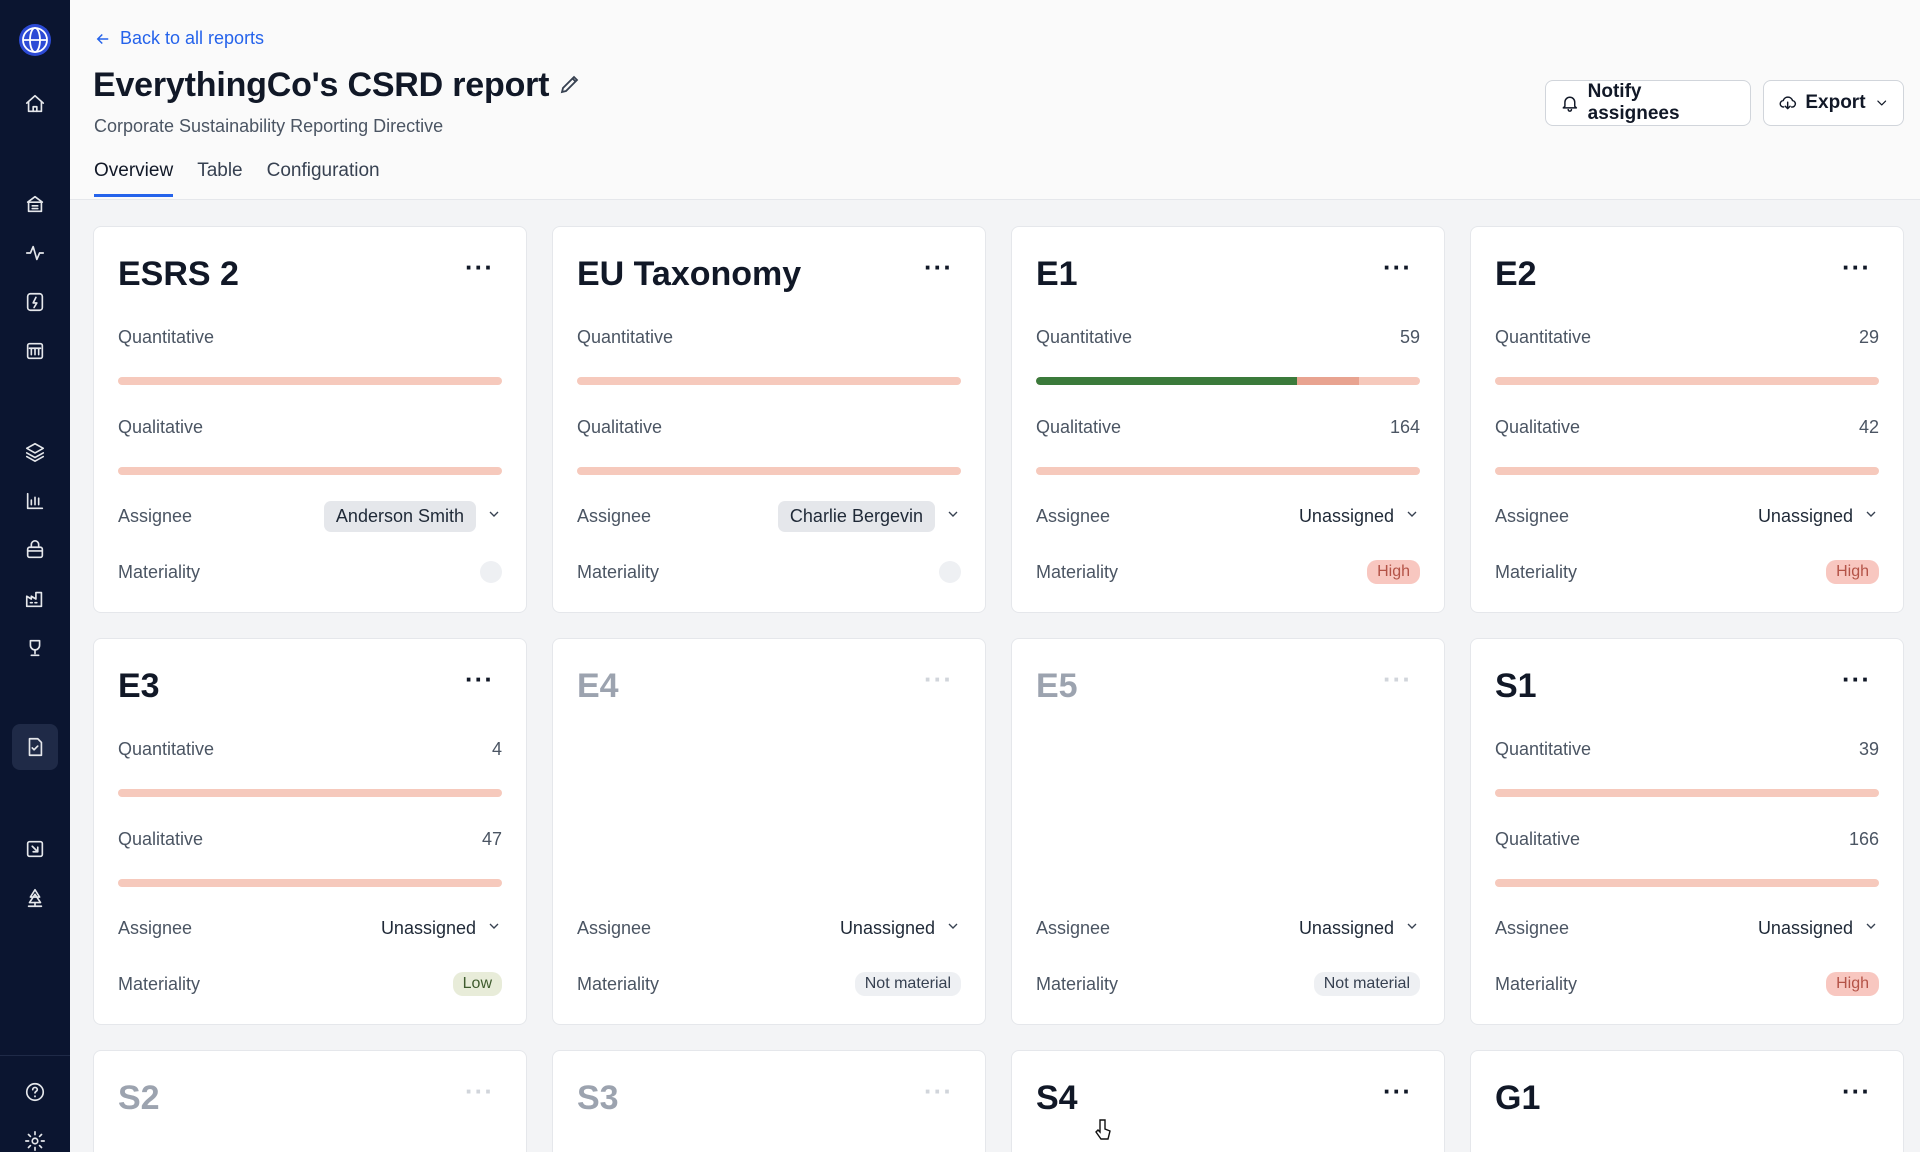 The height and width of the screenshot is (1152, 1920). What do you see at coordinates (869, 516) in the screenshot?
I see `assignee-select: Charlie Bergevin` at bounding box center [869, 516].